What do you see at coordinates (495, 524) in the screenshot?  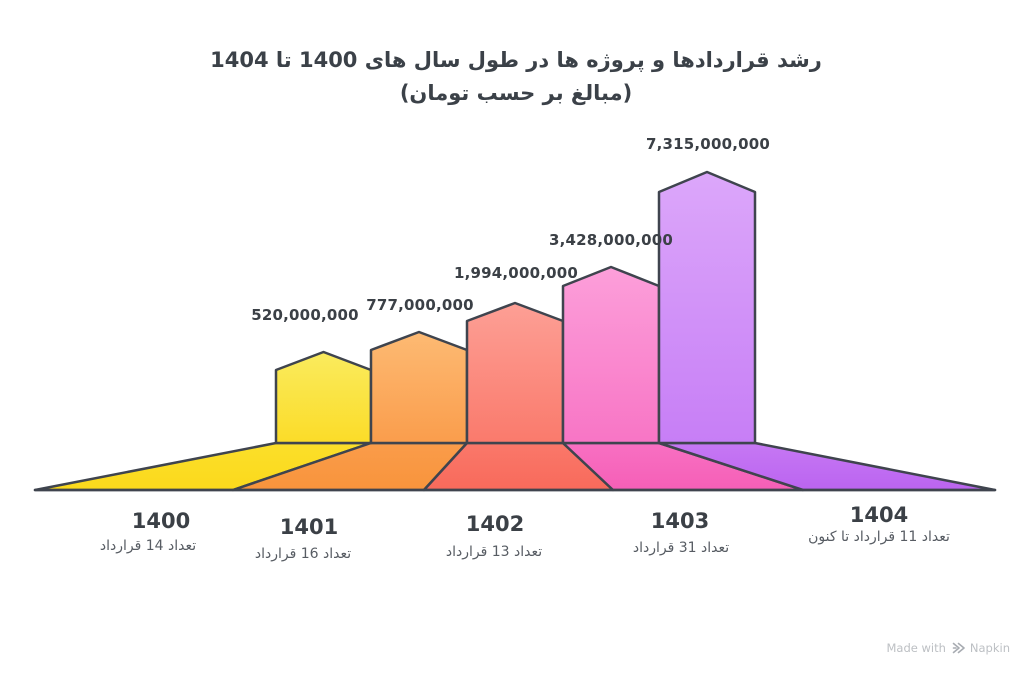 I see `year-label-1402: 1402` at bounding box center [495, 524].